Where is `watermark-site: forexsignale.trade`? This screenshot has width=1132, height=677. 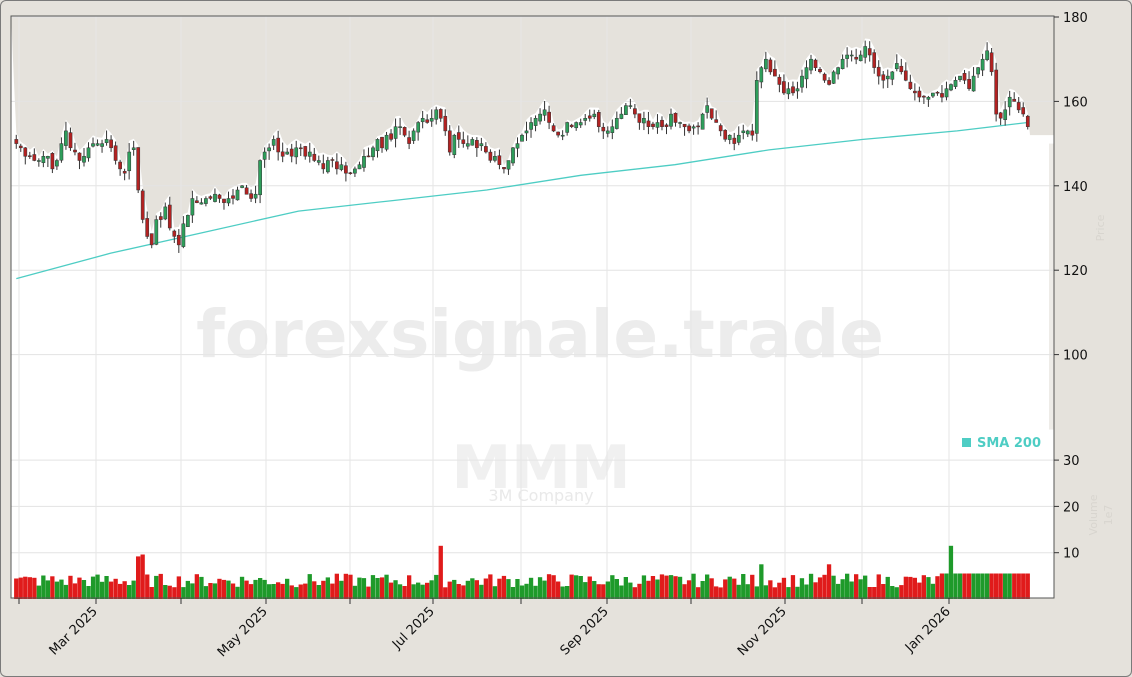 watermark-site: forexsignale.trade is located at coordinates (540, 334).